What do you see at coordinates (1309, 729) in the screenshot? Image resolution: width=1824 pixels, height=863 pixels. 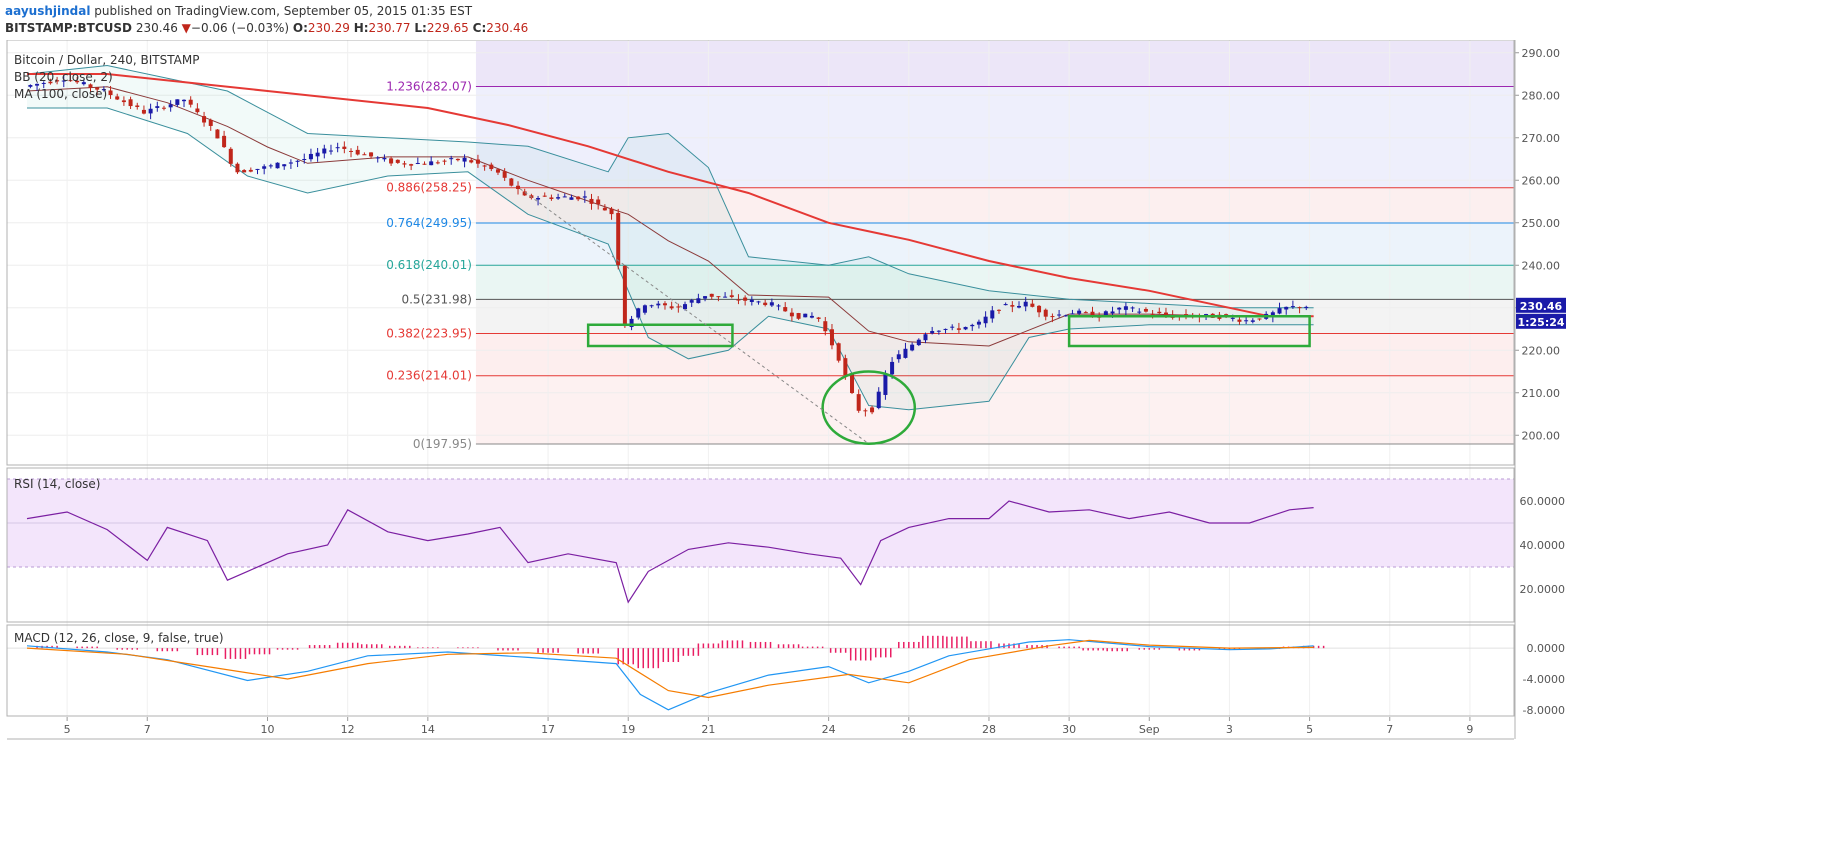 I see `time-tick-label: 5` at bounding box center [1309, 729].